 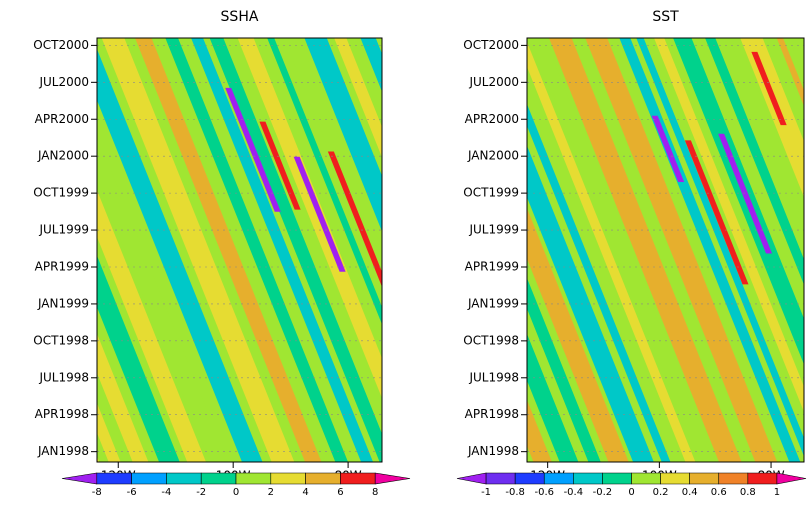 What do you see at coordinates (603, 492) in the screenshot?
I see `colorbar-label: -0.2` at bounding box center [603, 492].